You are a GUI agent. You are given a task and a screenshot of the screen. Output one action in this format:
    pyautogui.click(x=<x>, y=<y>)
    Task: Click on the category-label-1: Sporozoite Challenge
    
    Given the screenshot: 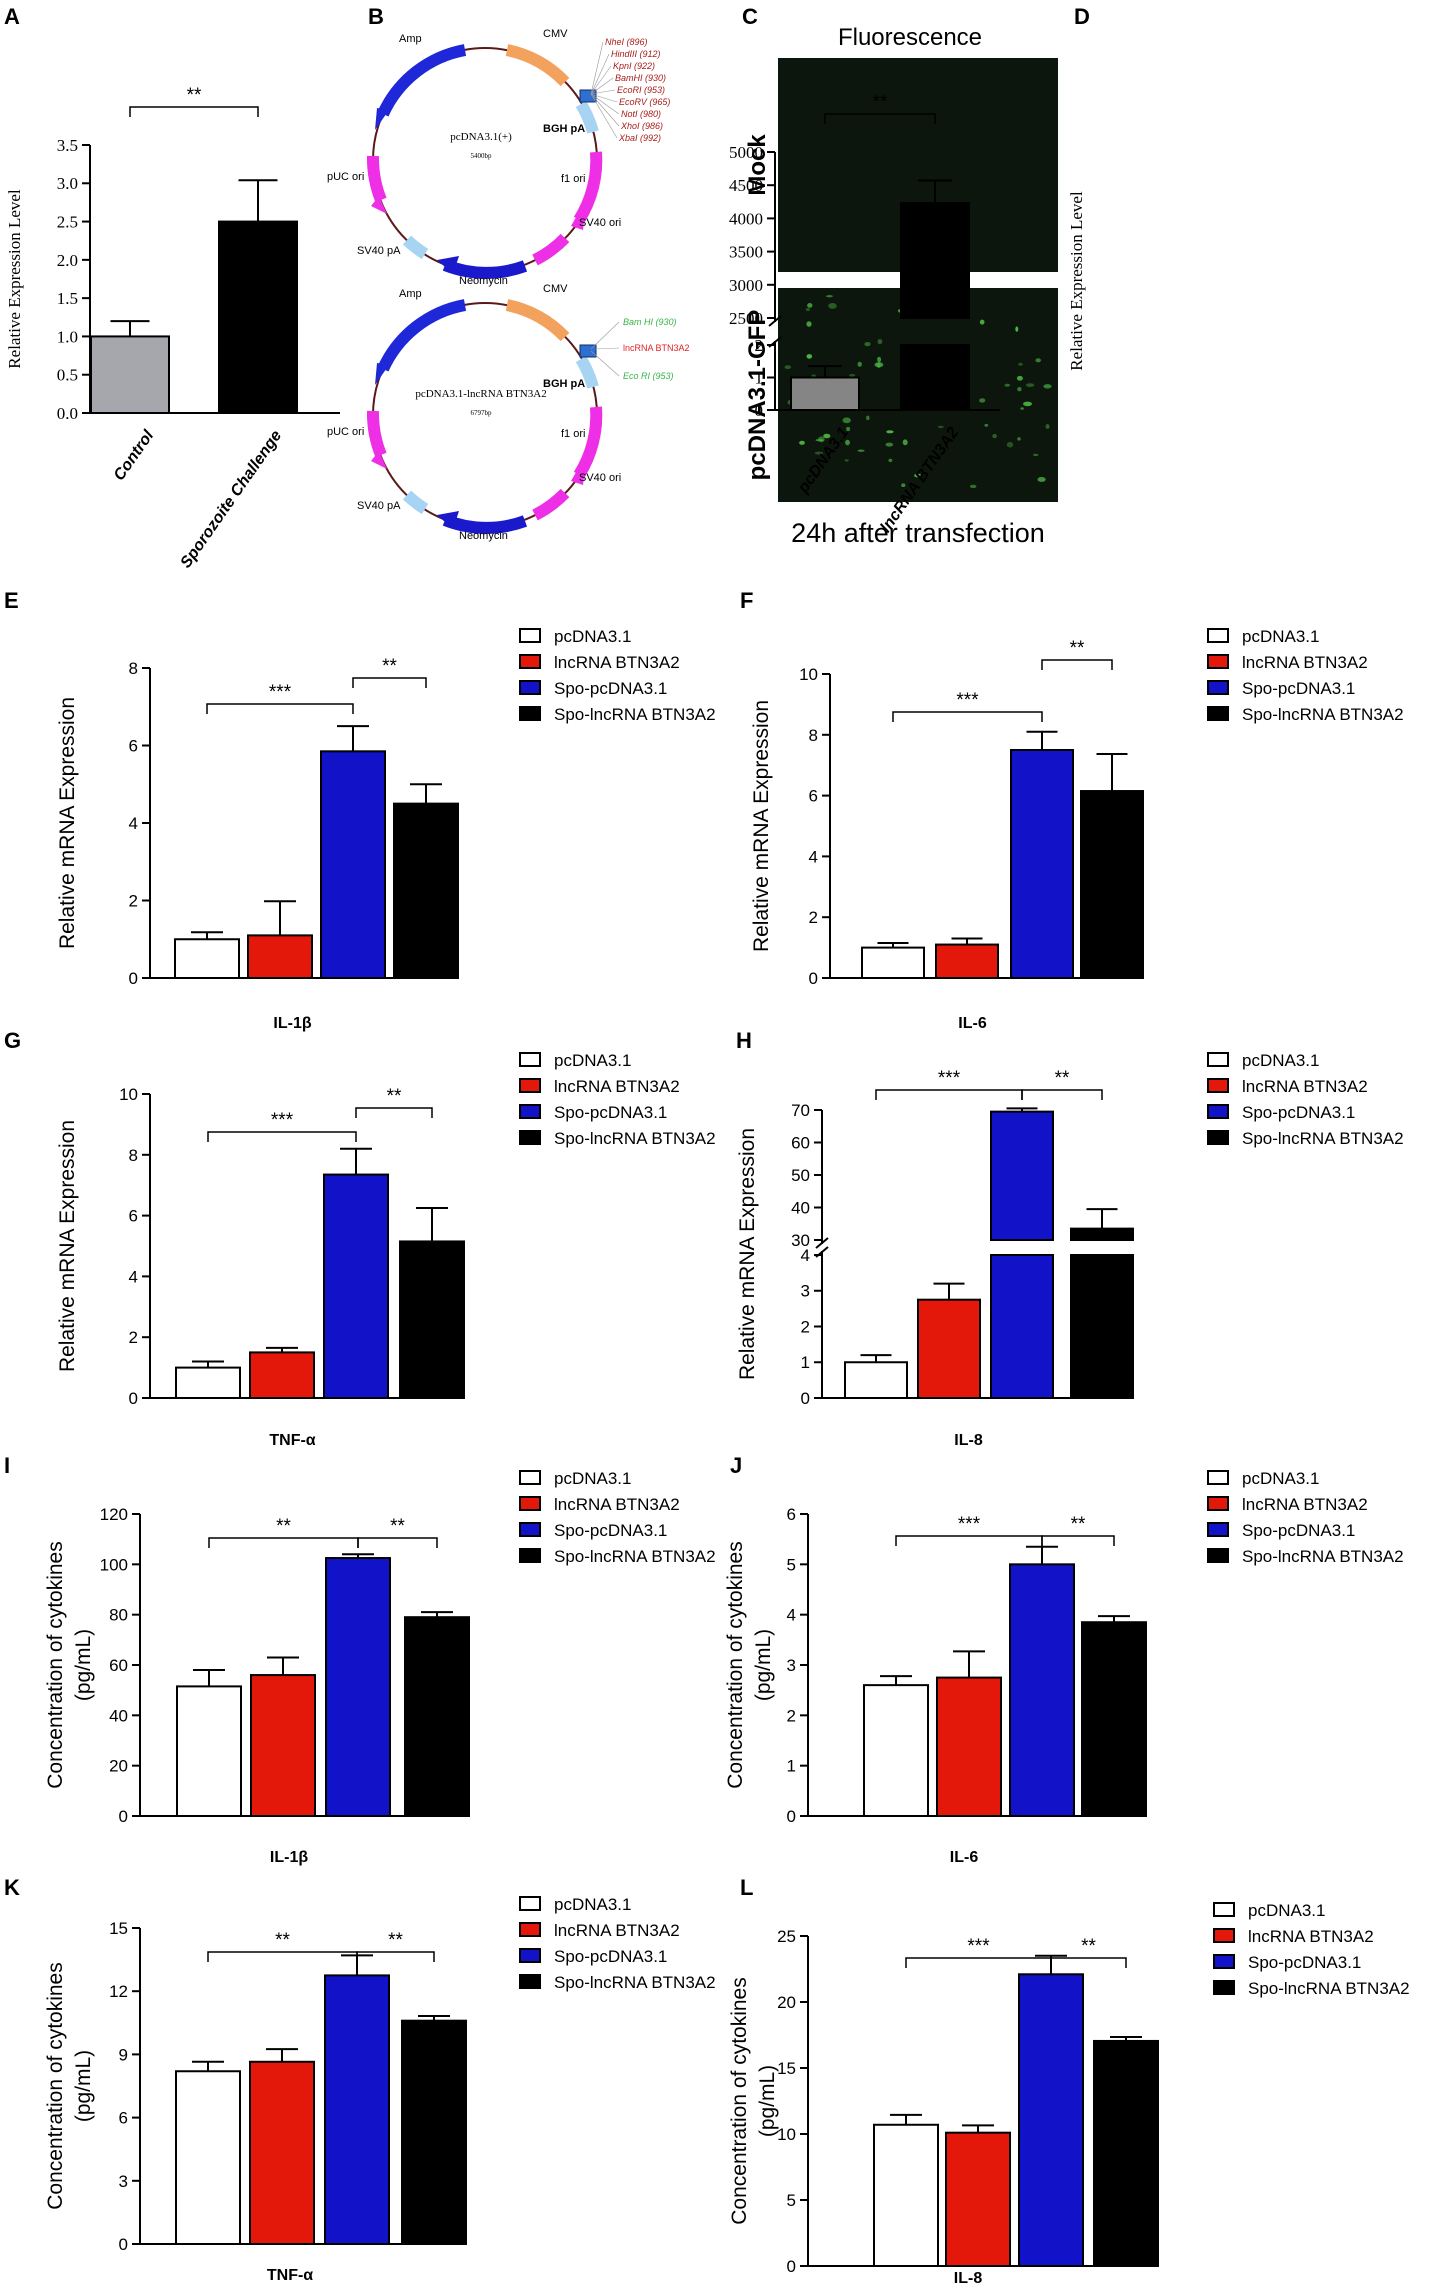 What is the action you would take?
    pyautogui.click(x=232, y=499)
    